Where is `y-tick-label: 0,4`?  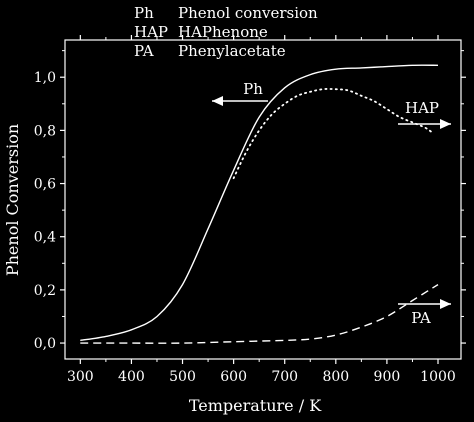 y-tick-label: 0,4 is located at coordinates (45, 238).